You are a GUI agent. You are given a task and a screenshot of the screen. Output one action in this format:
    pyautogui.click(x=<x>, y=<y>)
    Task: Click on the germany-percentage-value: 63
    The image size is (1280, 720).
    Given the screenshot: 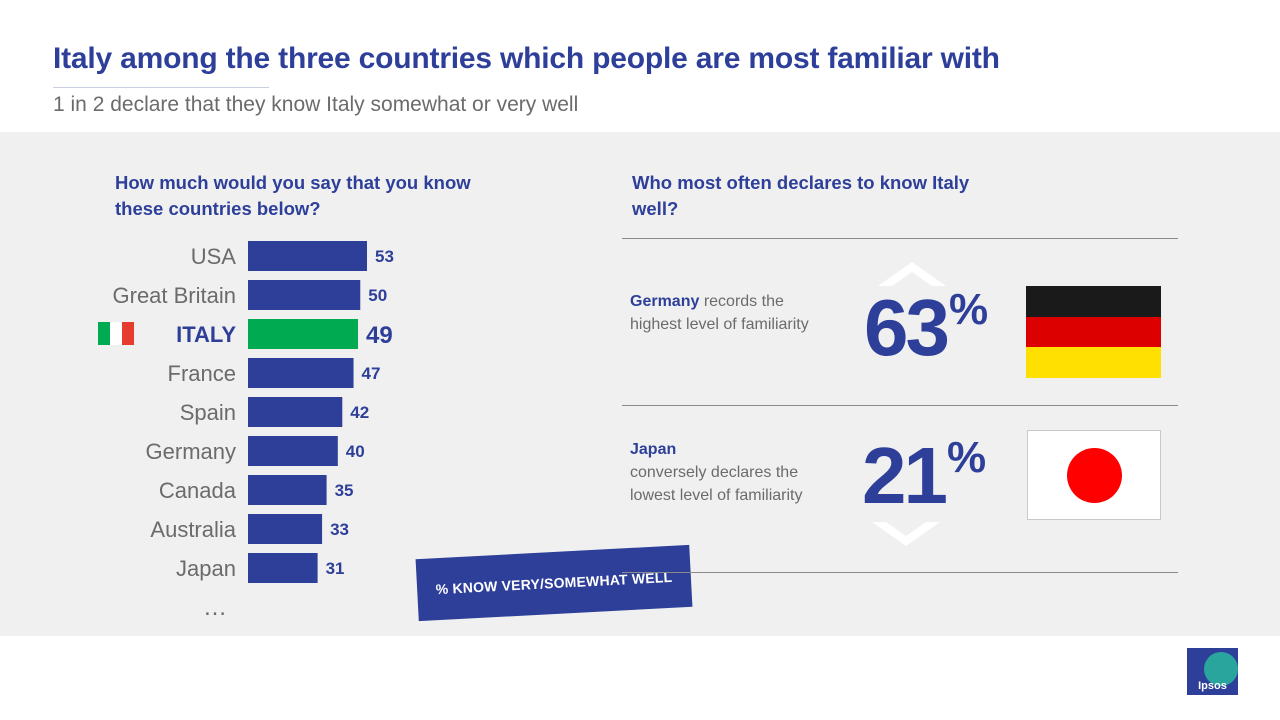 What is the action you would take?
    pyautogui.click(x=907, y=327)
    